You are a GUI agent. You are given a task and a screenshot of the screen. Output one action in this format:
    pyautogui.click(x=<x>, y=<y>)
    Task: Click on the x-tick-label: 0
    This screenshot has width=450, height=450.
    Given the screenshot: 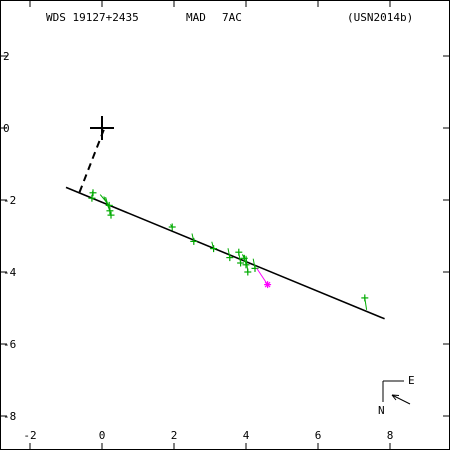 What is the action you would take?
    pyautogui.click(x=102, y=435)
    